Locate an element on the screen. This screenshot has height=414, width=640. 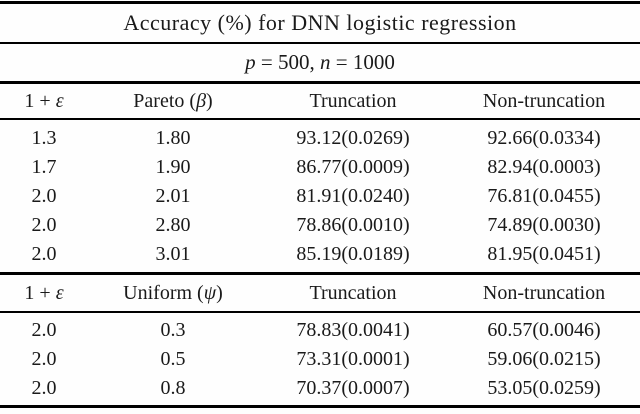
table-title-row: Accuracy (%) for DNN logistic regression is located at coordinates (320, 23).